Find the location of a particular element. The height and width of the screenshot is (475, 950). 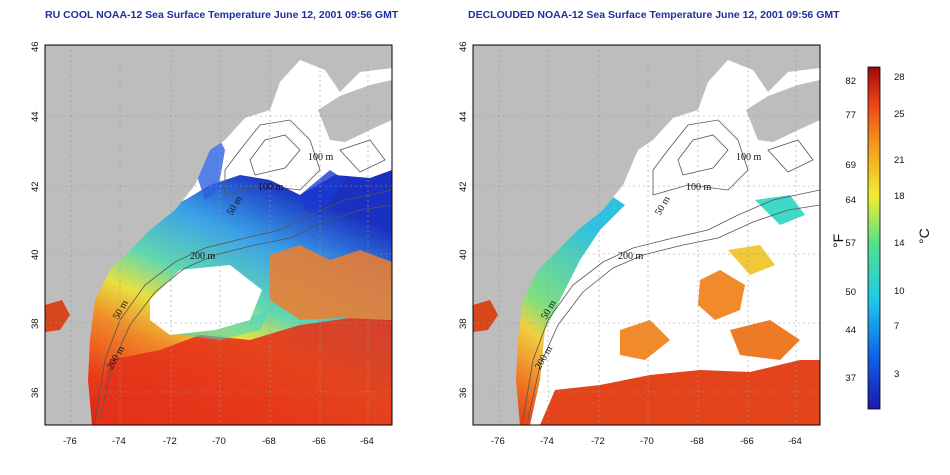

left-x-tick-label: -70 is located at coordinates (219, 441).